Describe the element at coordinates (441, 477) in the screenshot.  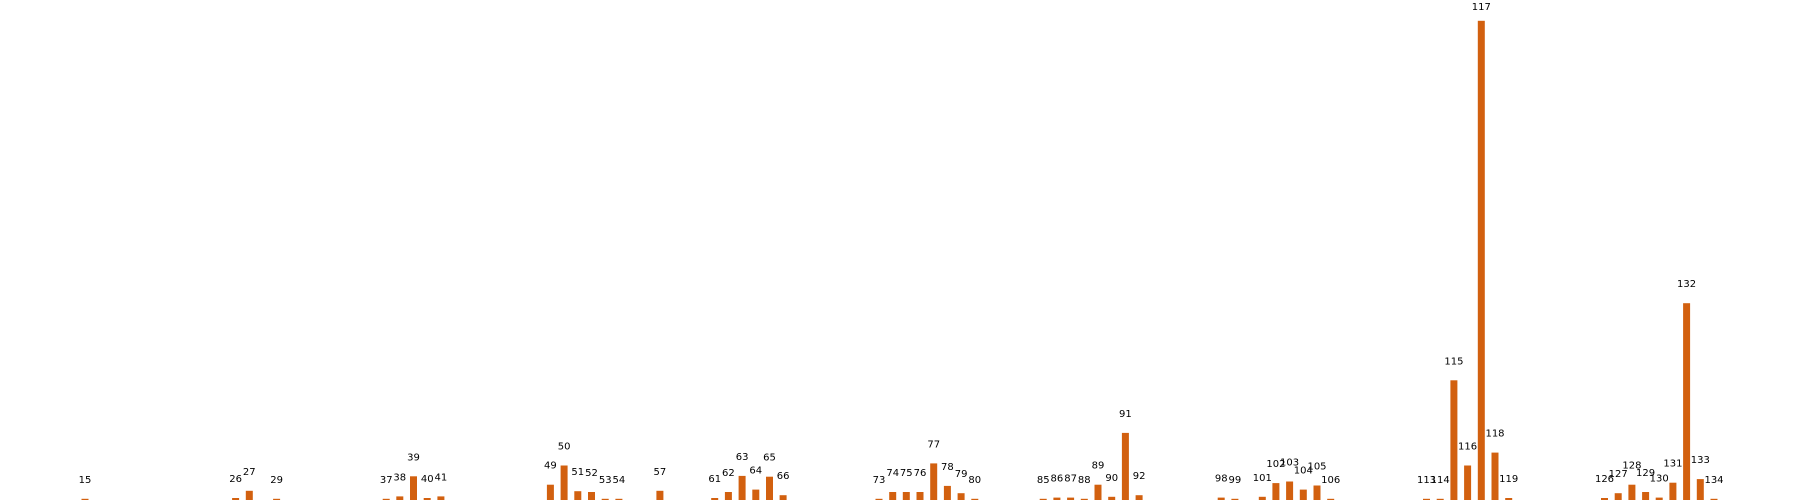
I see `bar-label-41: 41` at that location.